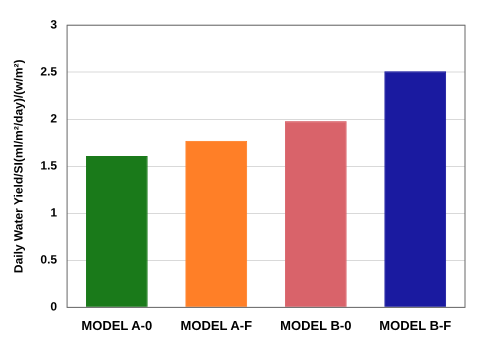 This screenshot has height=345, width=479. Describe the element at coordinates (54, 213) in the screenshot. I see `y-tick-label: 1` at that location.